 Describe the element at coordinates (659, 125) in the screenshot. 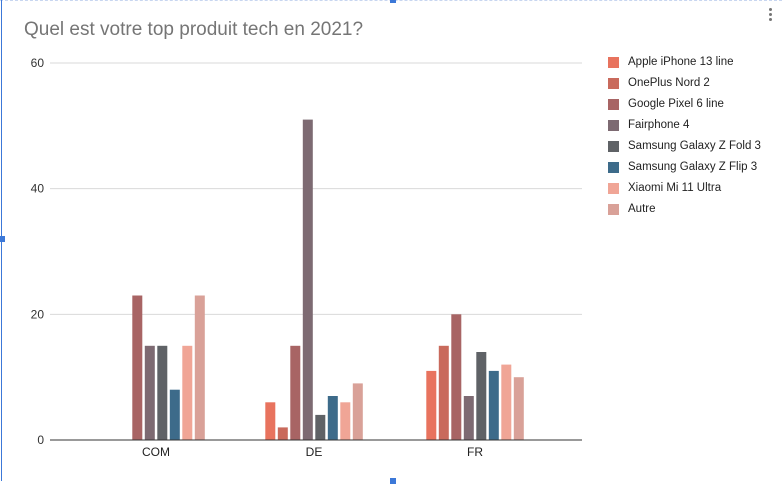

I see `legend-label: Fairphone 4` at that location.